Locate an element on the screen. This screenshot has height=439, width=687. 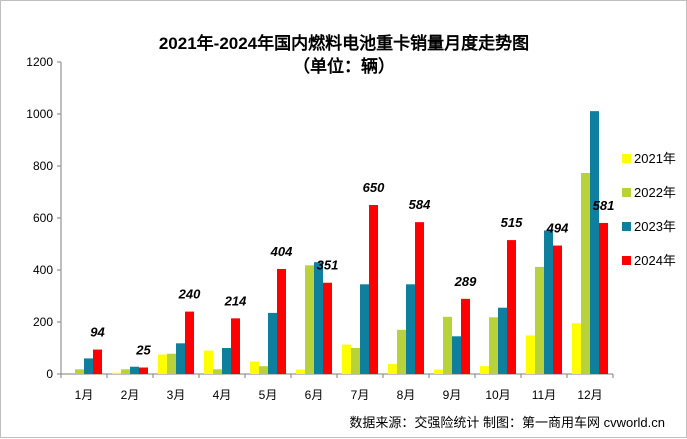
data-label: 240 is located at coordinates (189, 294).